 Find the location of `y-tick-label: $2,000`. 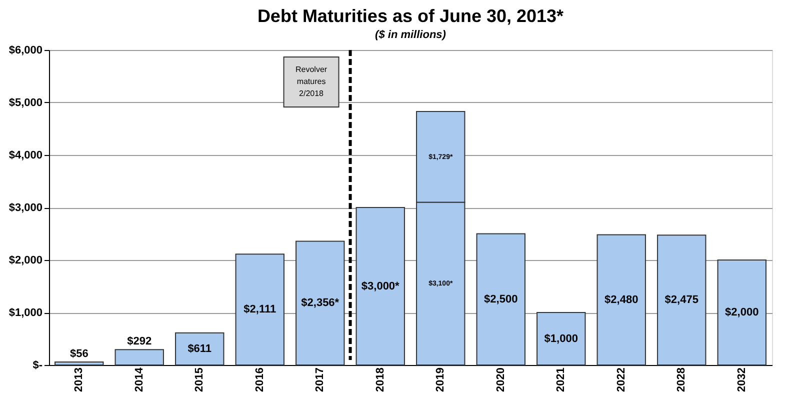

y-tick-label: $2,000 is located at coordinates (25, 260).